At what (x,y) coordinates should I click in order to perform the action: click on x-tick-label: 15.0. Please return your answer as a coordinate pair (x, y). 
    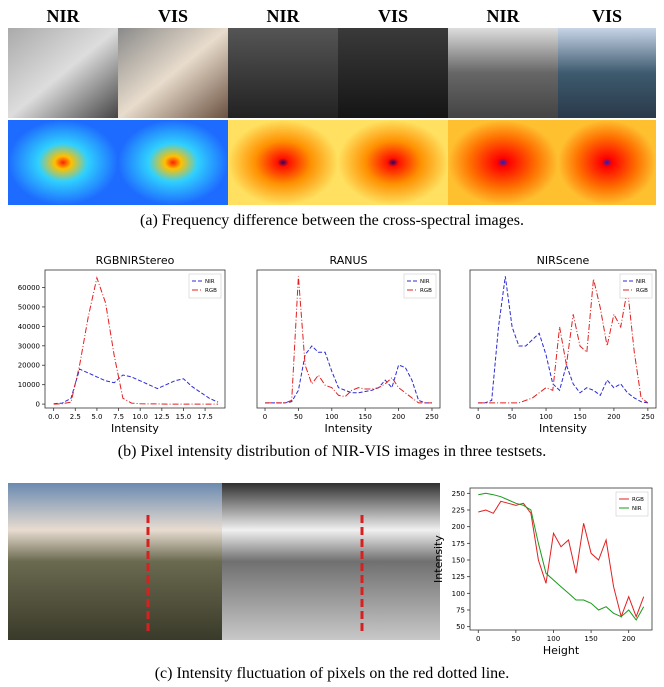
    Looking at the image, I should click on (184, 417).